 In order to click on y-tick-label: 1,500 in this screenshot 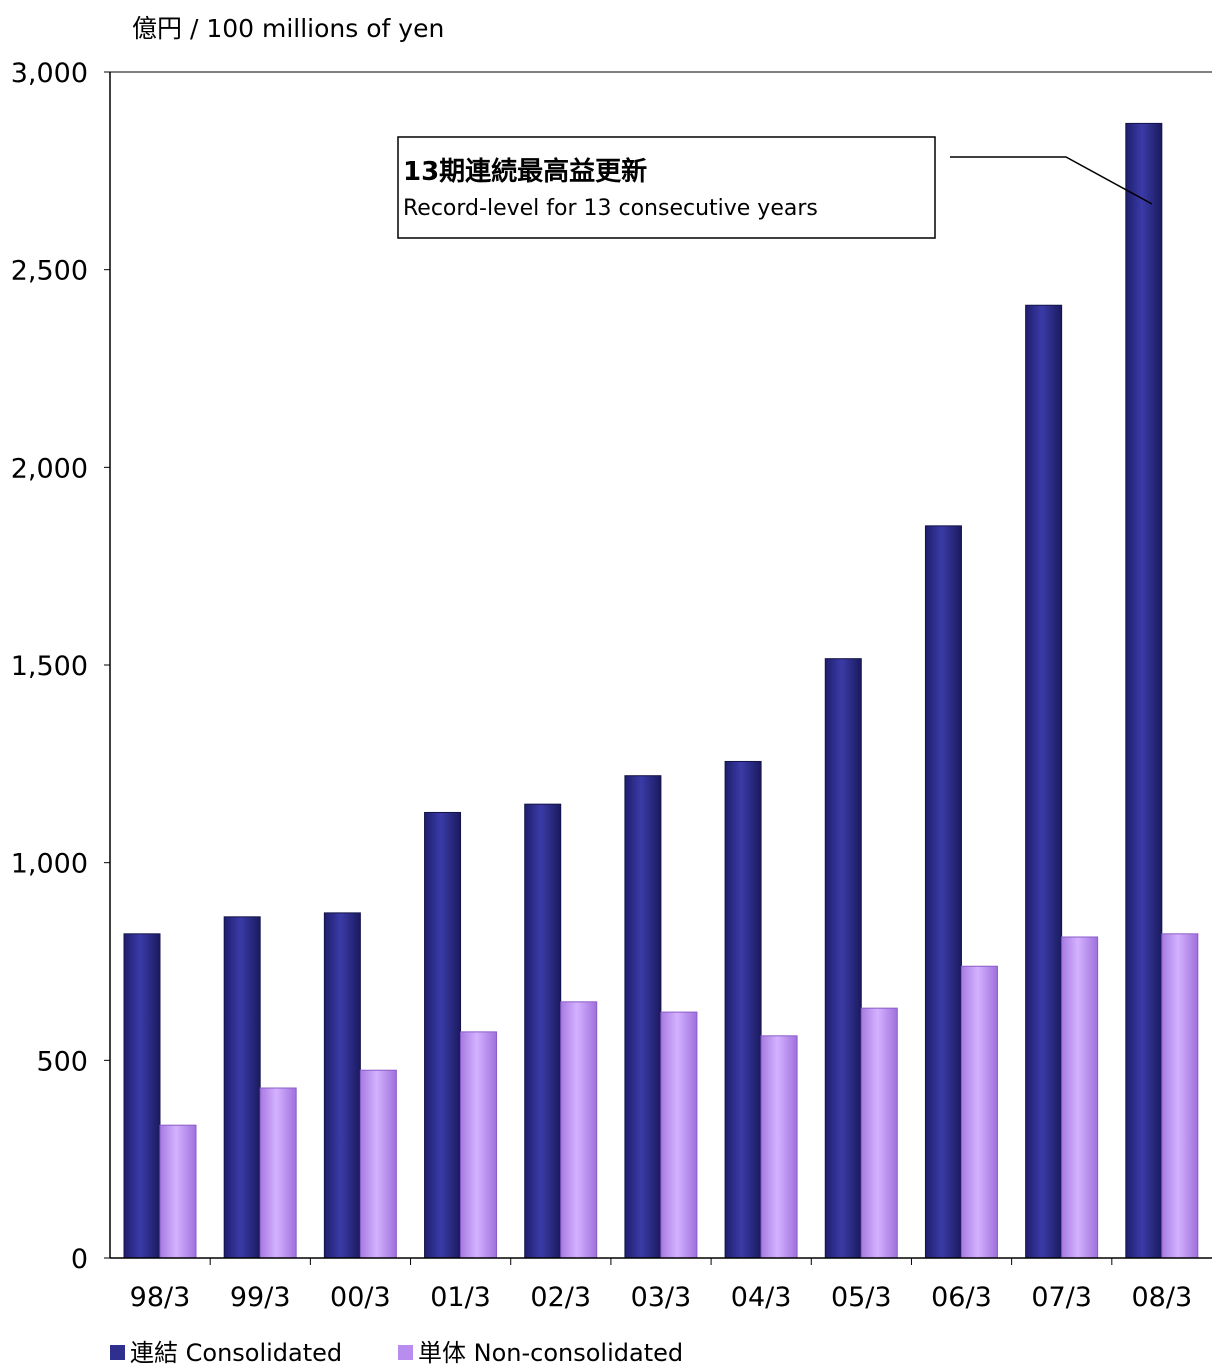, I will do `click(49, 666)`.